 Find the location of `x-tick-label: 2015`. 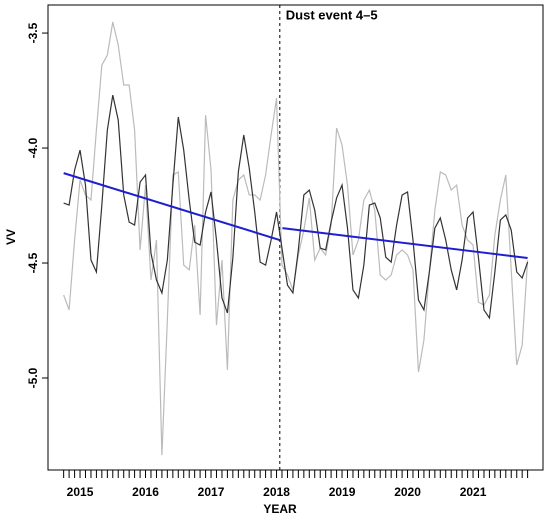

x-tick-label: 2015 is located at coordinates (80, 492).